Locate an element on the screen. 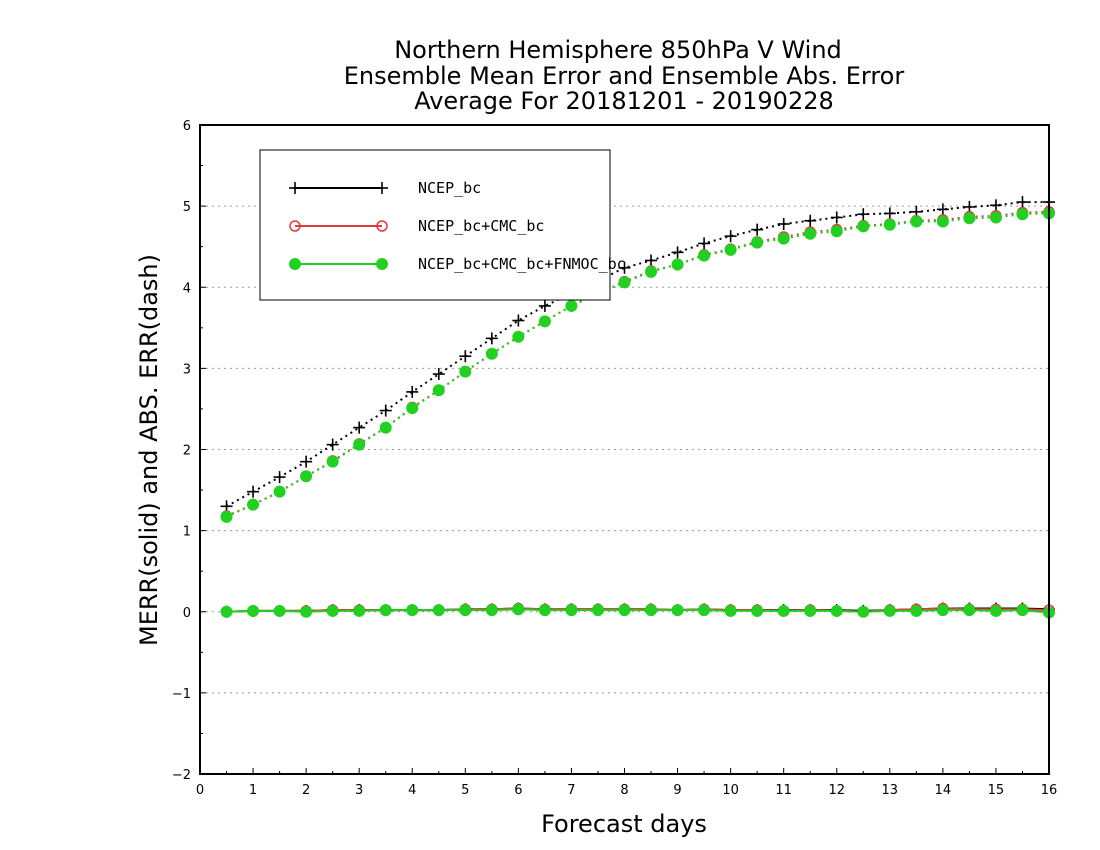  x-tick-label: 3 is located at coordinates (359, 790).